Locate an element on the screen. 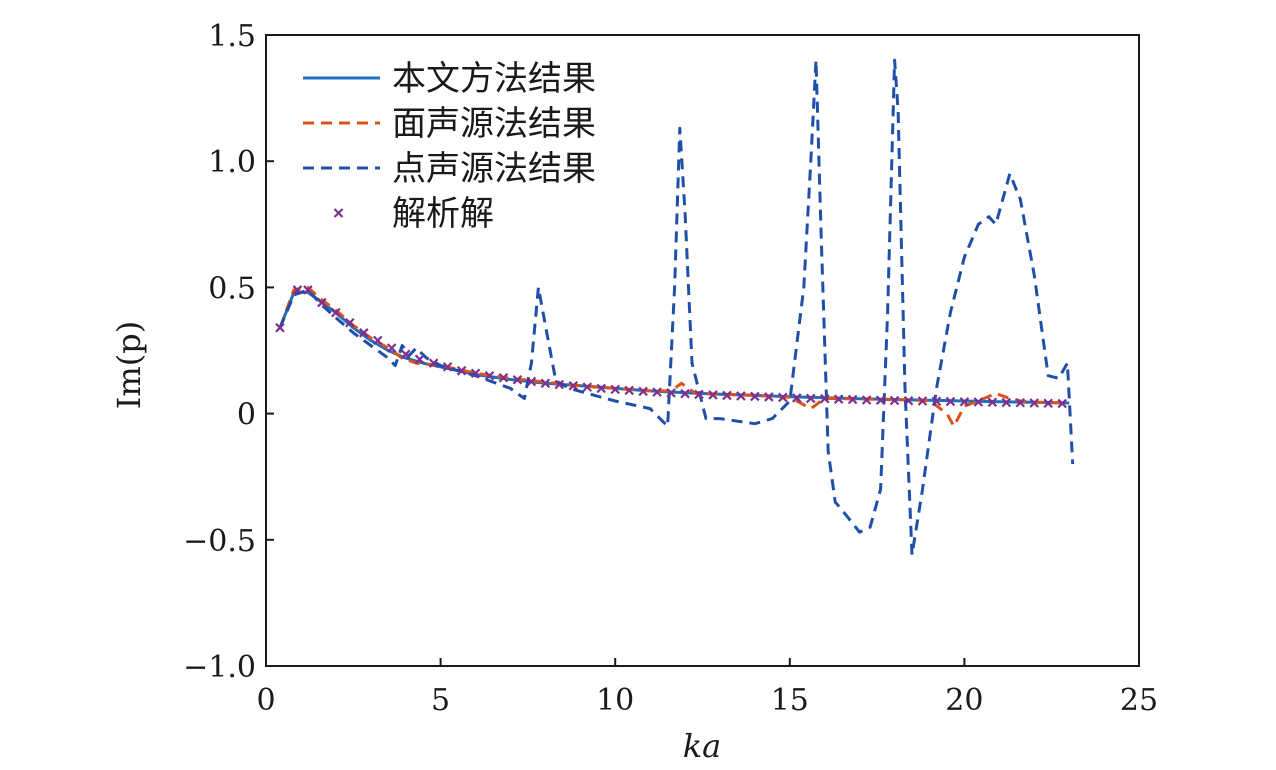 This screenshot has width=1276, height=770. legend-item: 面声源法结果 is located at coordinates (449, 124).